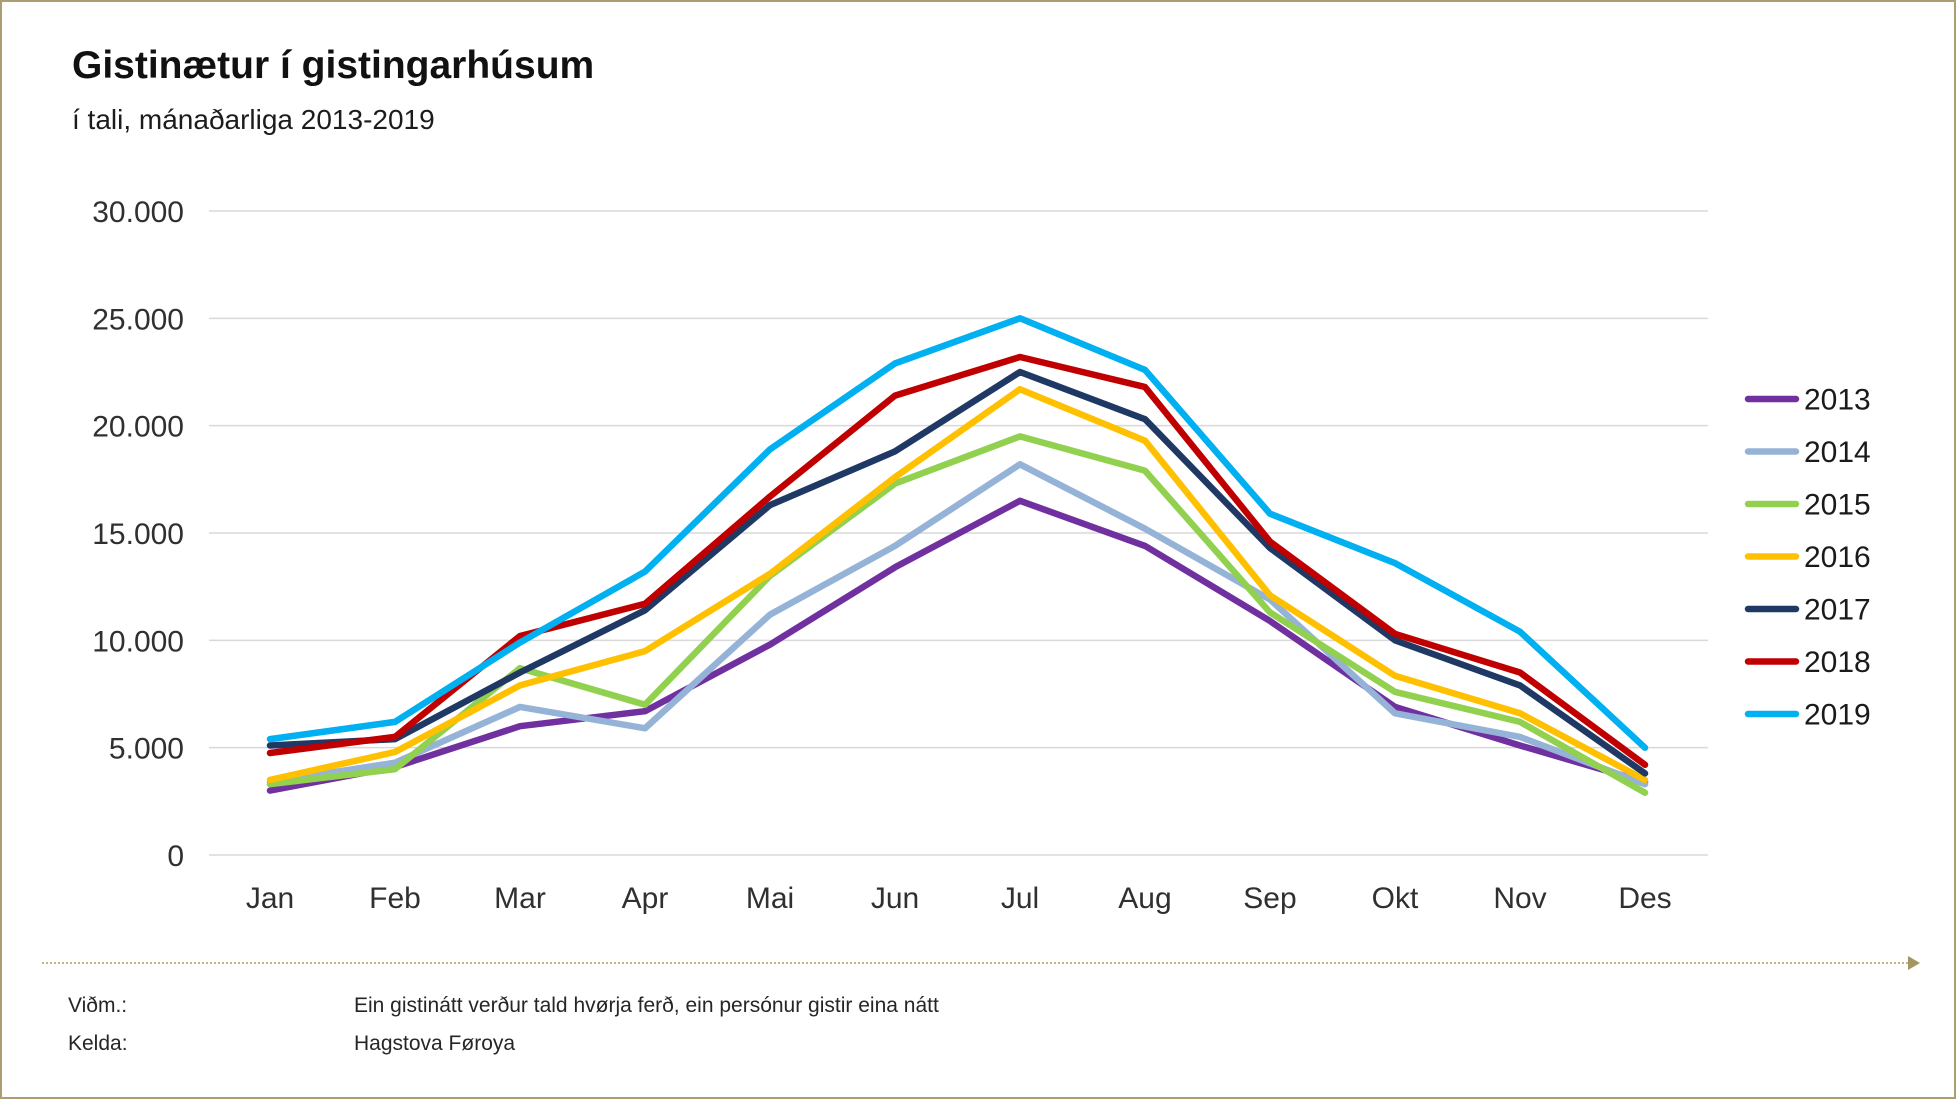  I want to click on y-axis-label: 15.000, so click(138, 534).